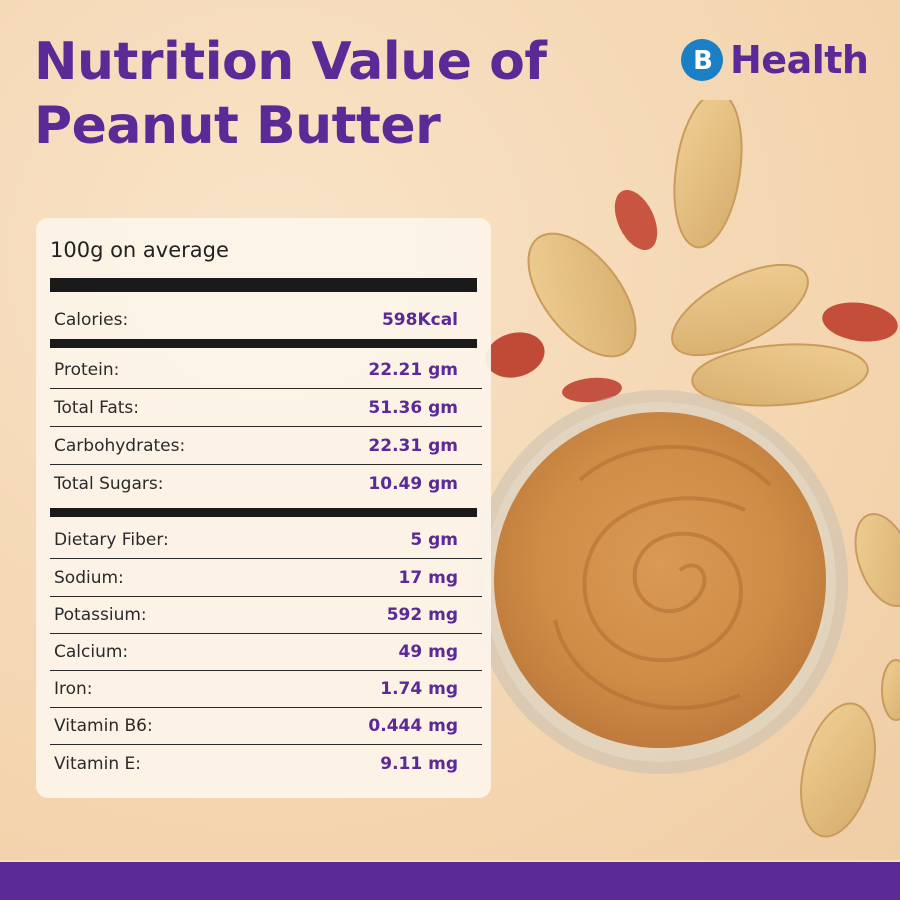  What do you see at coordinates (266, 652) in the screenshot?
I see `nutrient-row-calcium: Calcium: 49 mg` at bounding box center [266, 652].